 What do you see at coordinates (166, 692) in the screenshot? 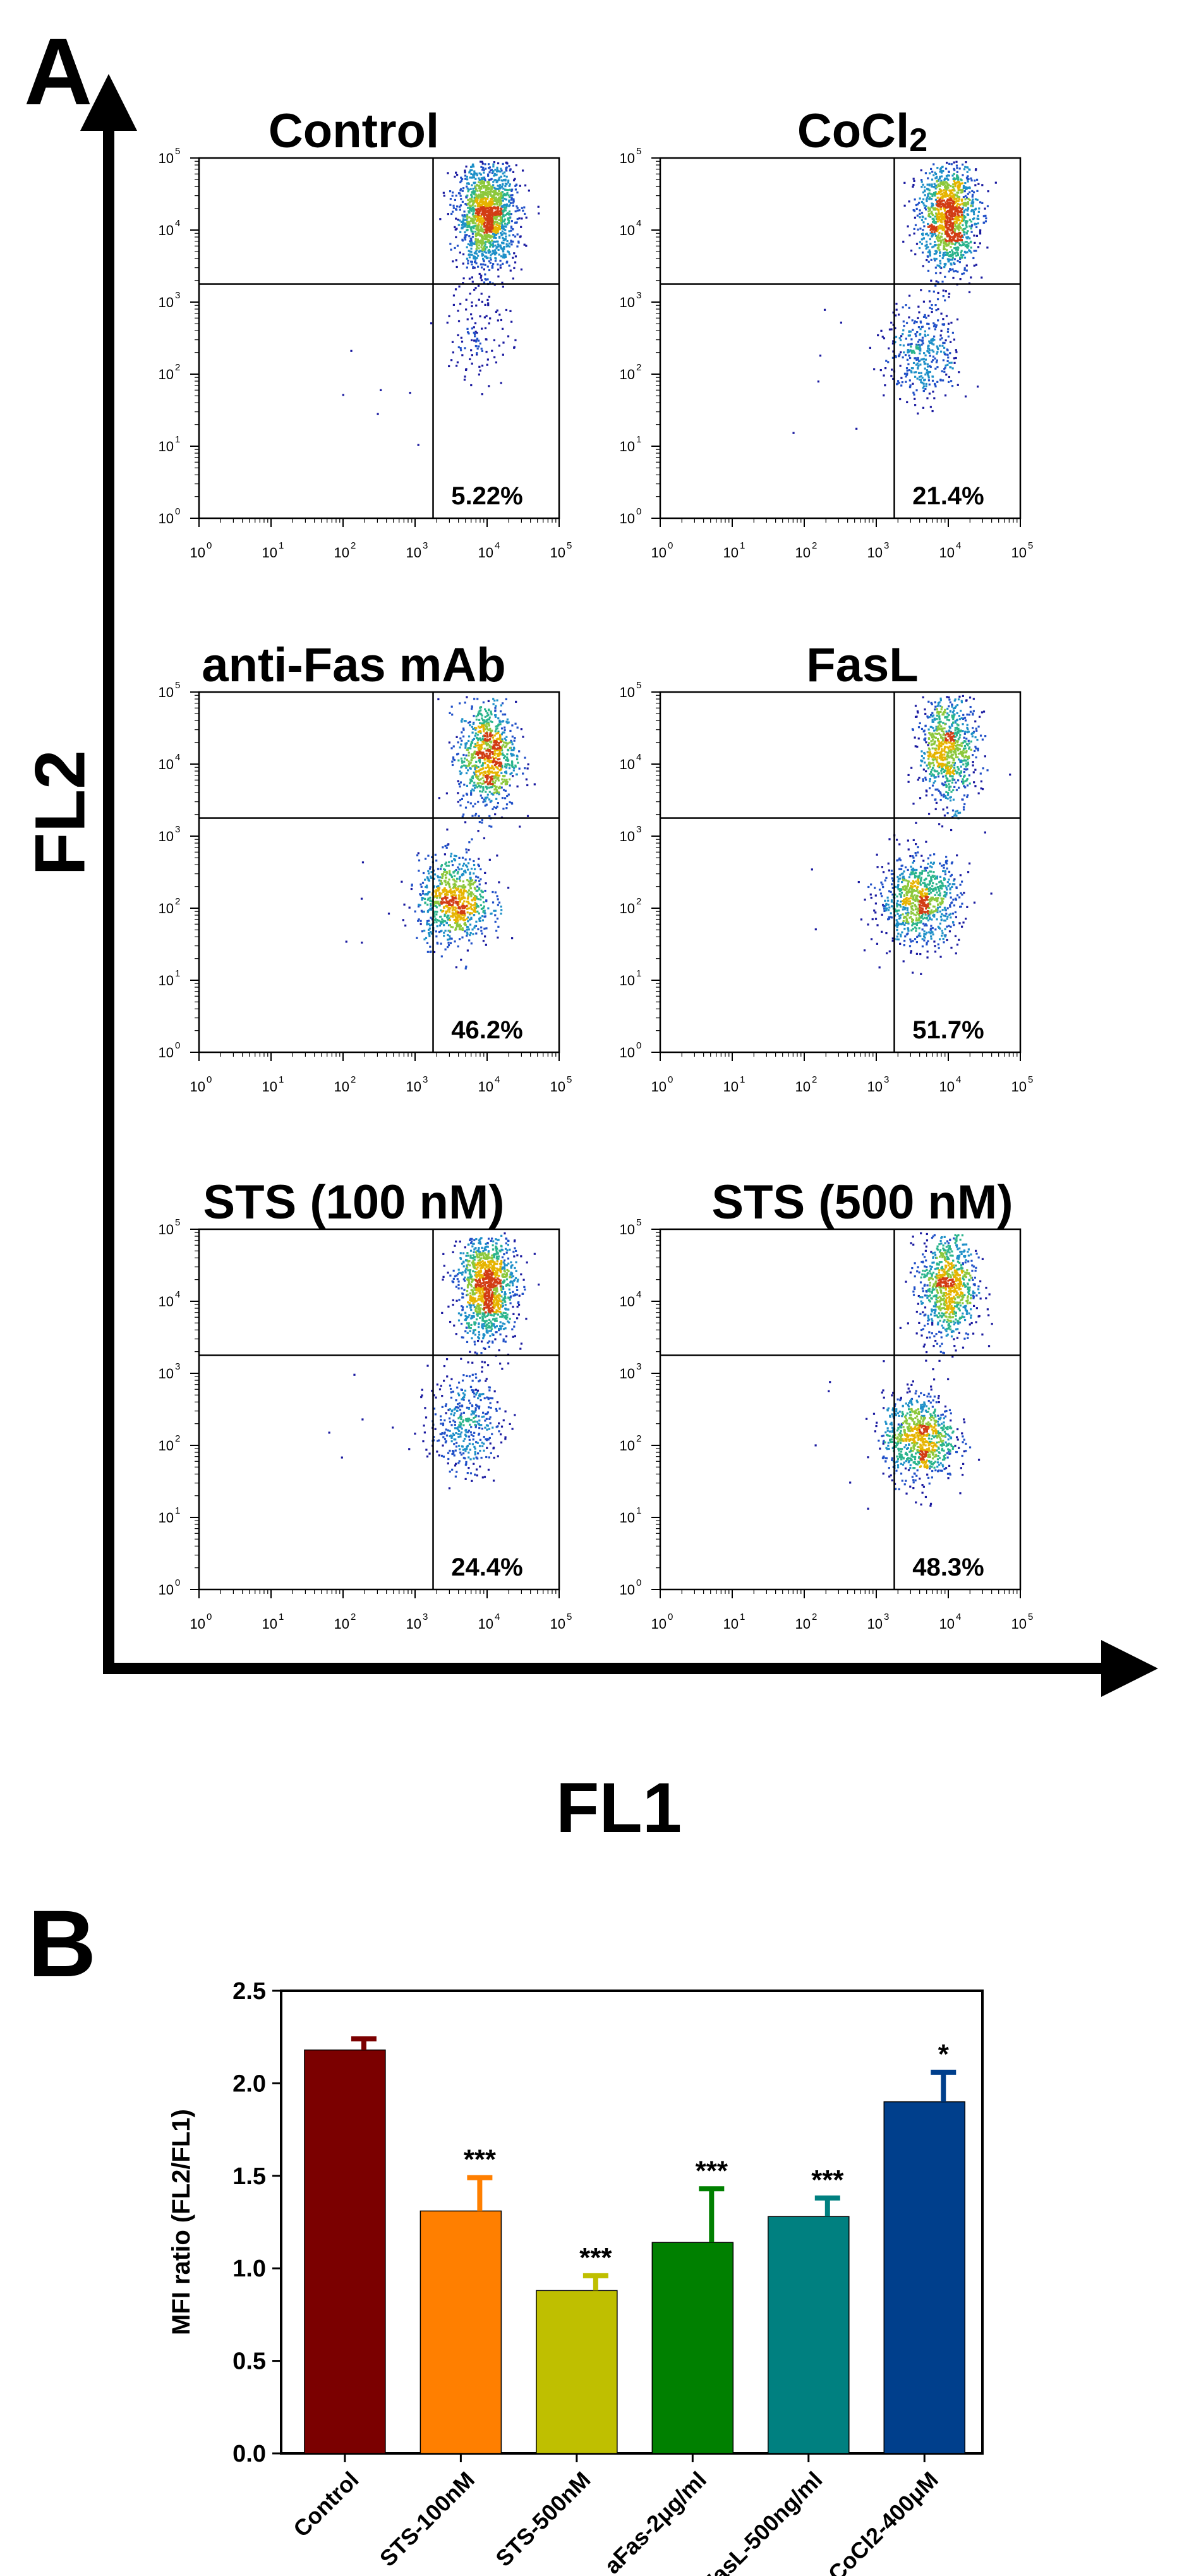
I see `y-tick-label-base: 10` at bounding box center [166, 692].